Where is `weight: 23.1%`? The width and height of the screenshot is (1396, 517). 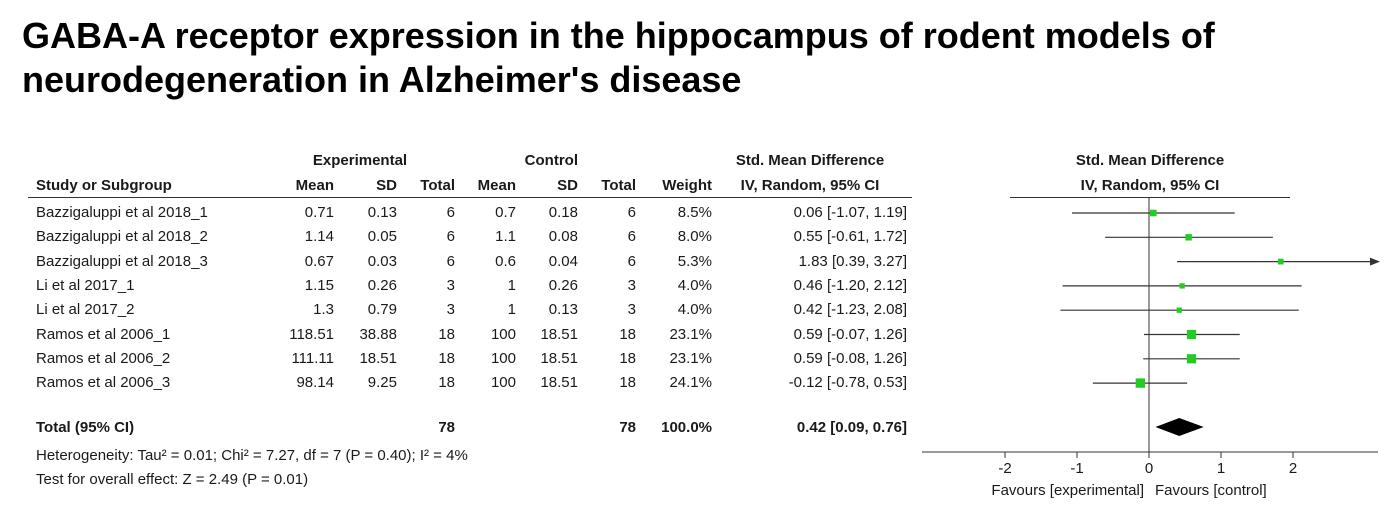 weight: 23.1% is located at coordinates (690, 334).